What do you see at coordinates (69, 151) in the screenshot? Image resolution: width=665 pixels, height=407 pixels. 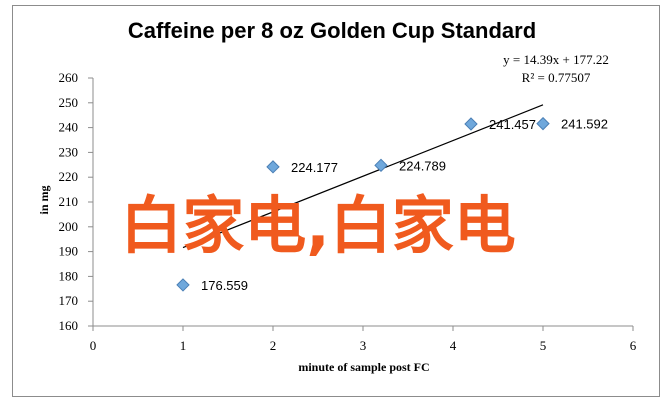 I see `y-tick-label: 230` at bounding box center [69, 151].